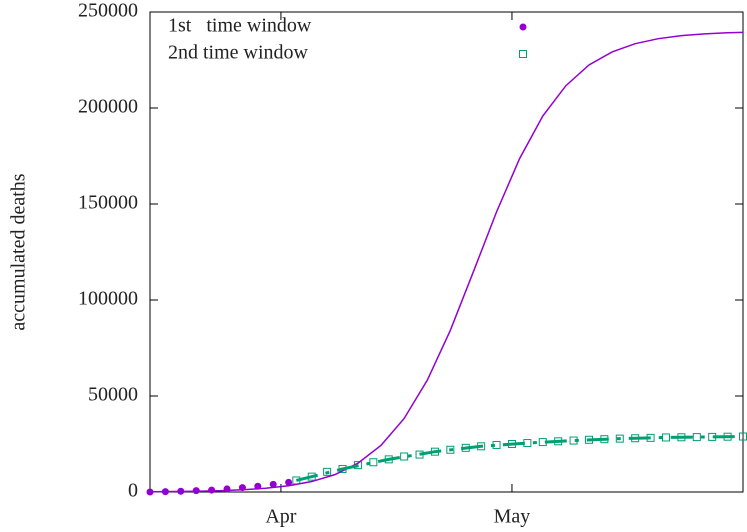 The height and width of the screenshot is (532, 747). I want to click on y-tick-label: 250000, so click(108, 11).